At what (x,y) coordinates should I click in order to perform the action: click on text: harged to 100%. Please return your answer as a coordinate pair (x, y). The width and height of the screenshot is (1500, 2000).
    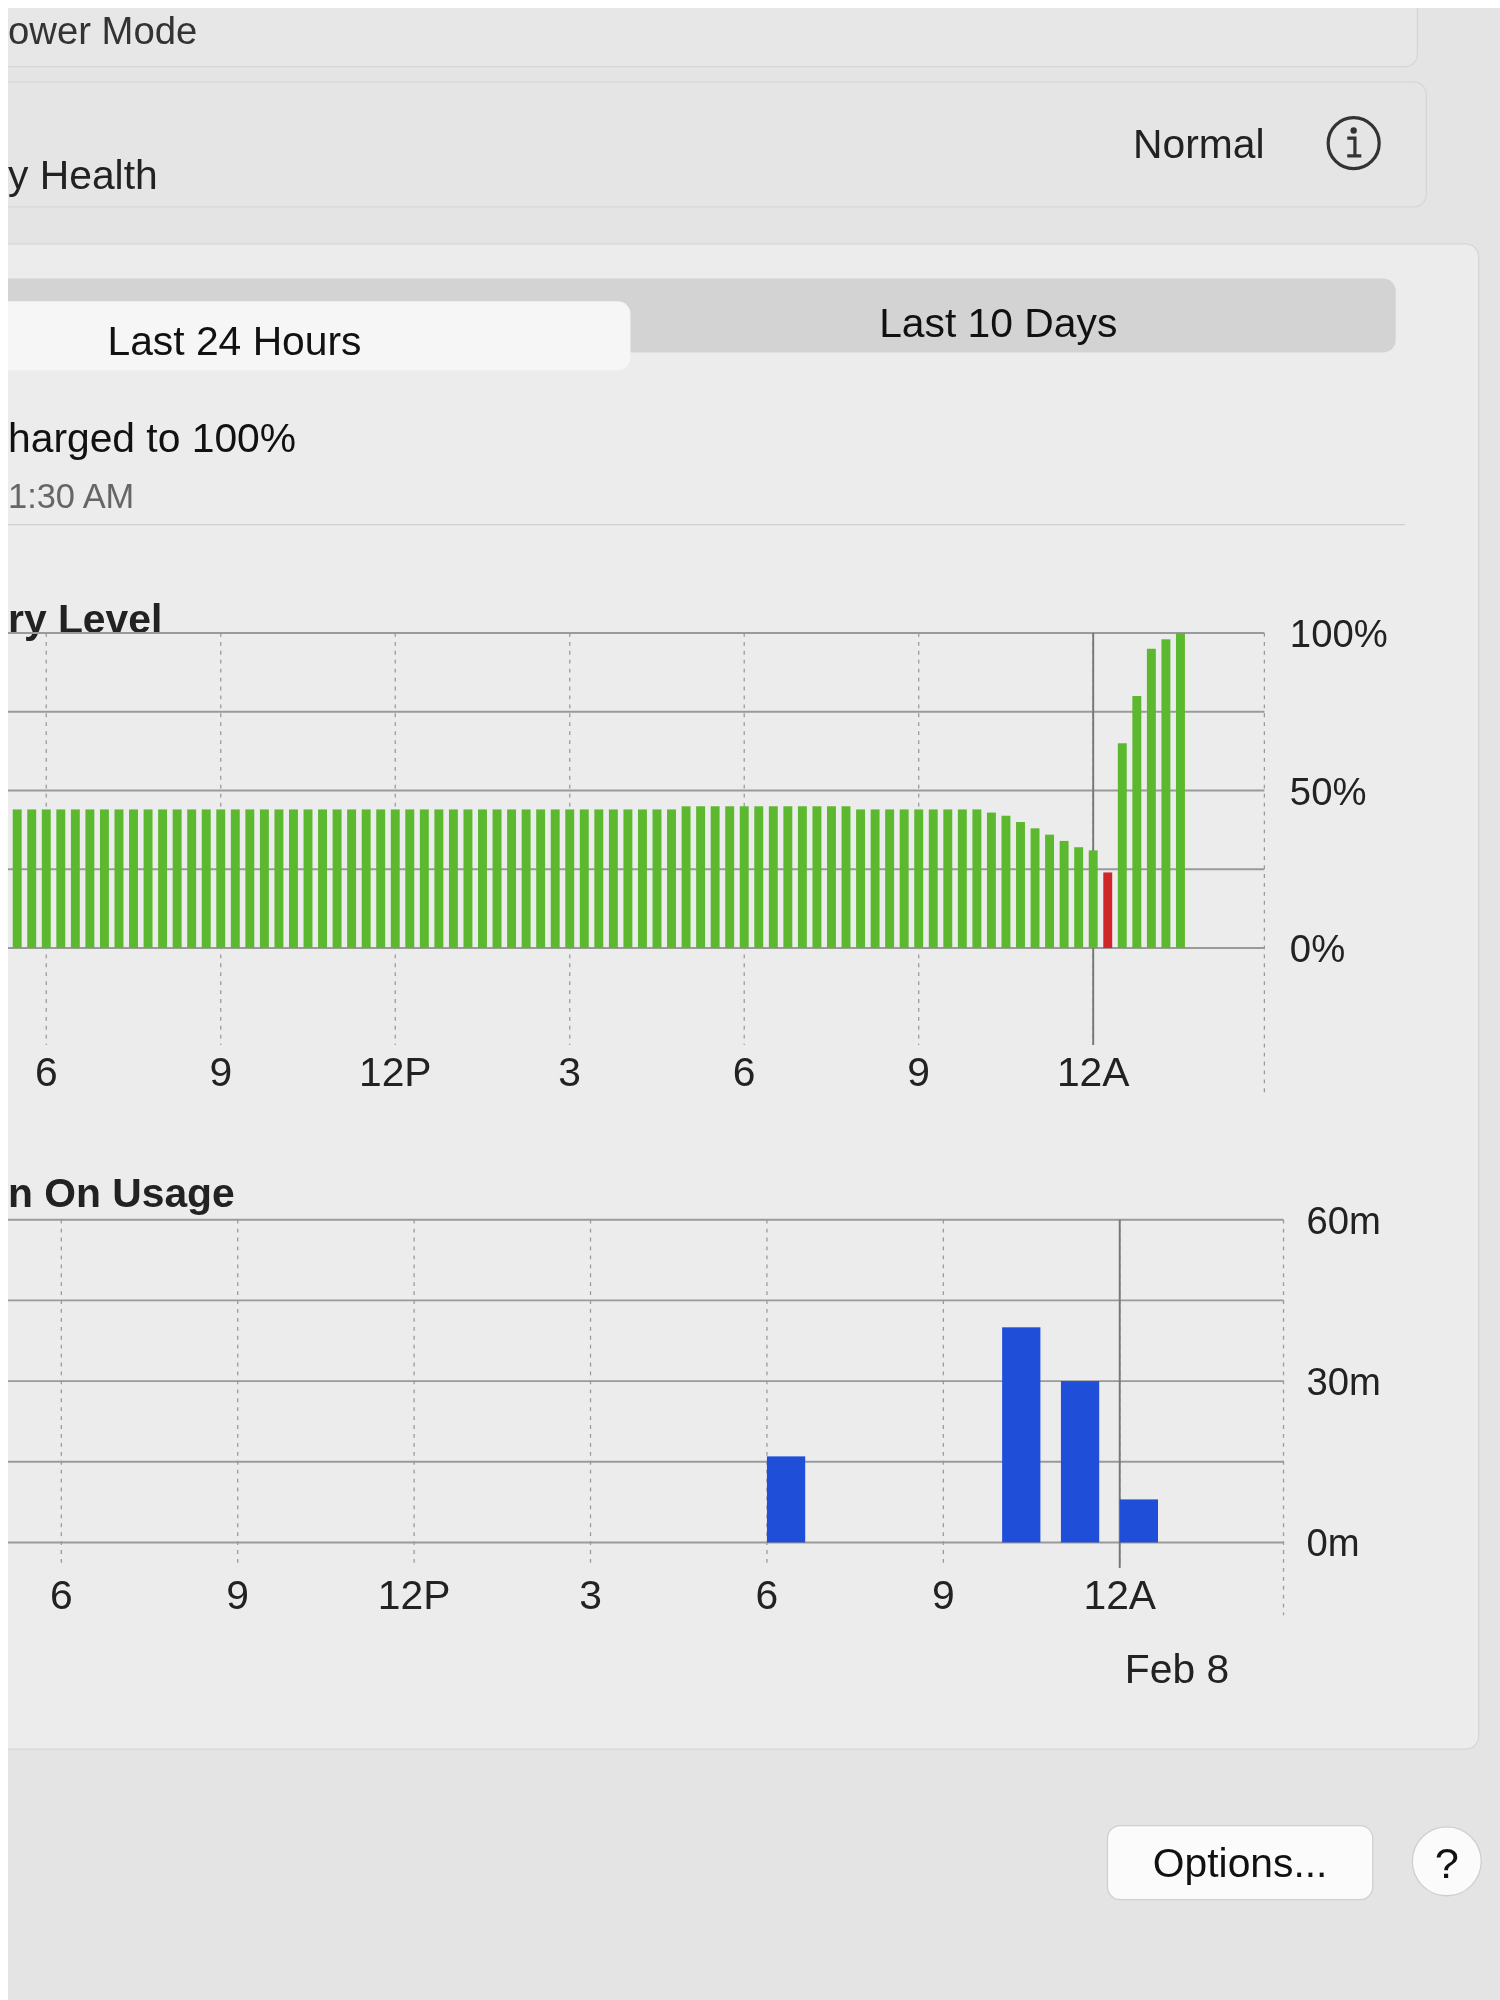
    Looking at the image, I should click on (152, 437).